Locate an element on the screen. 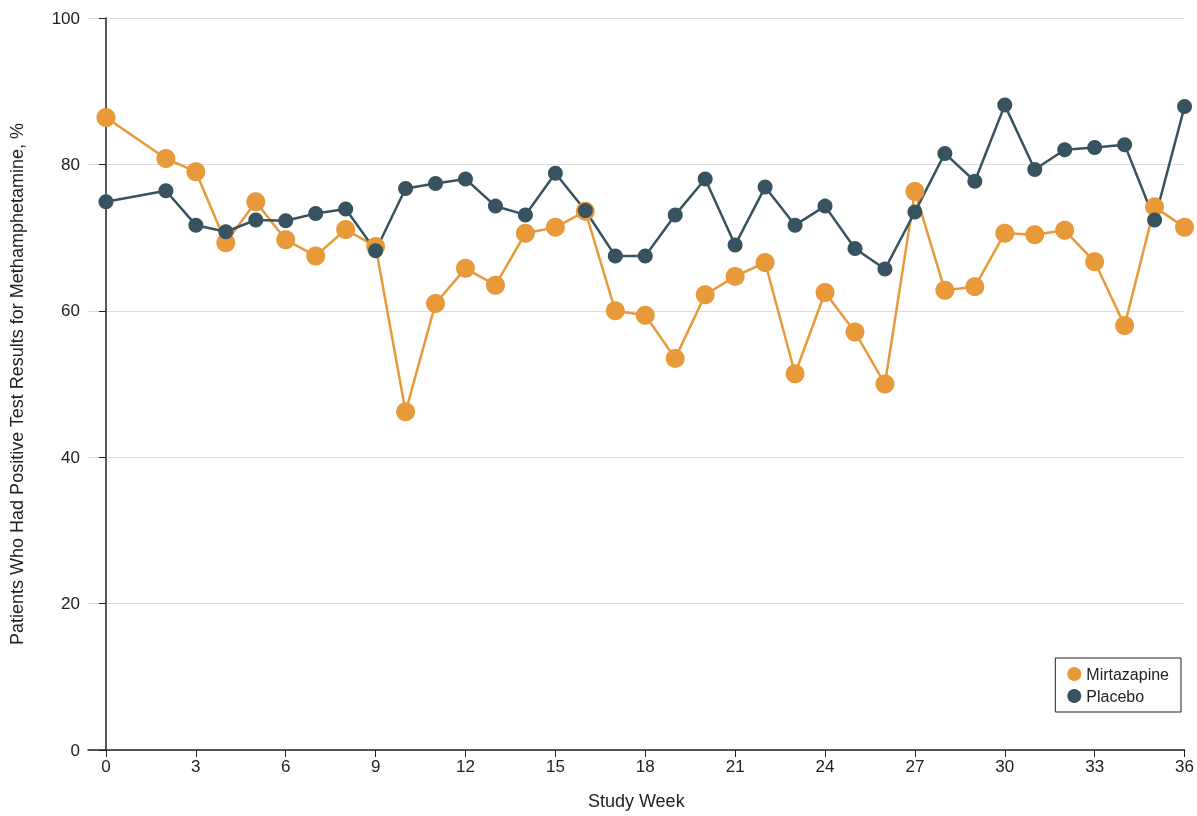  x-tick-label: 21 is located at coordinates (735, 766).